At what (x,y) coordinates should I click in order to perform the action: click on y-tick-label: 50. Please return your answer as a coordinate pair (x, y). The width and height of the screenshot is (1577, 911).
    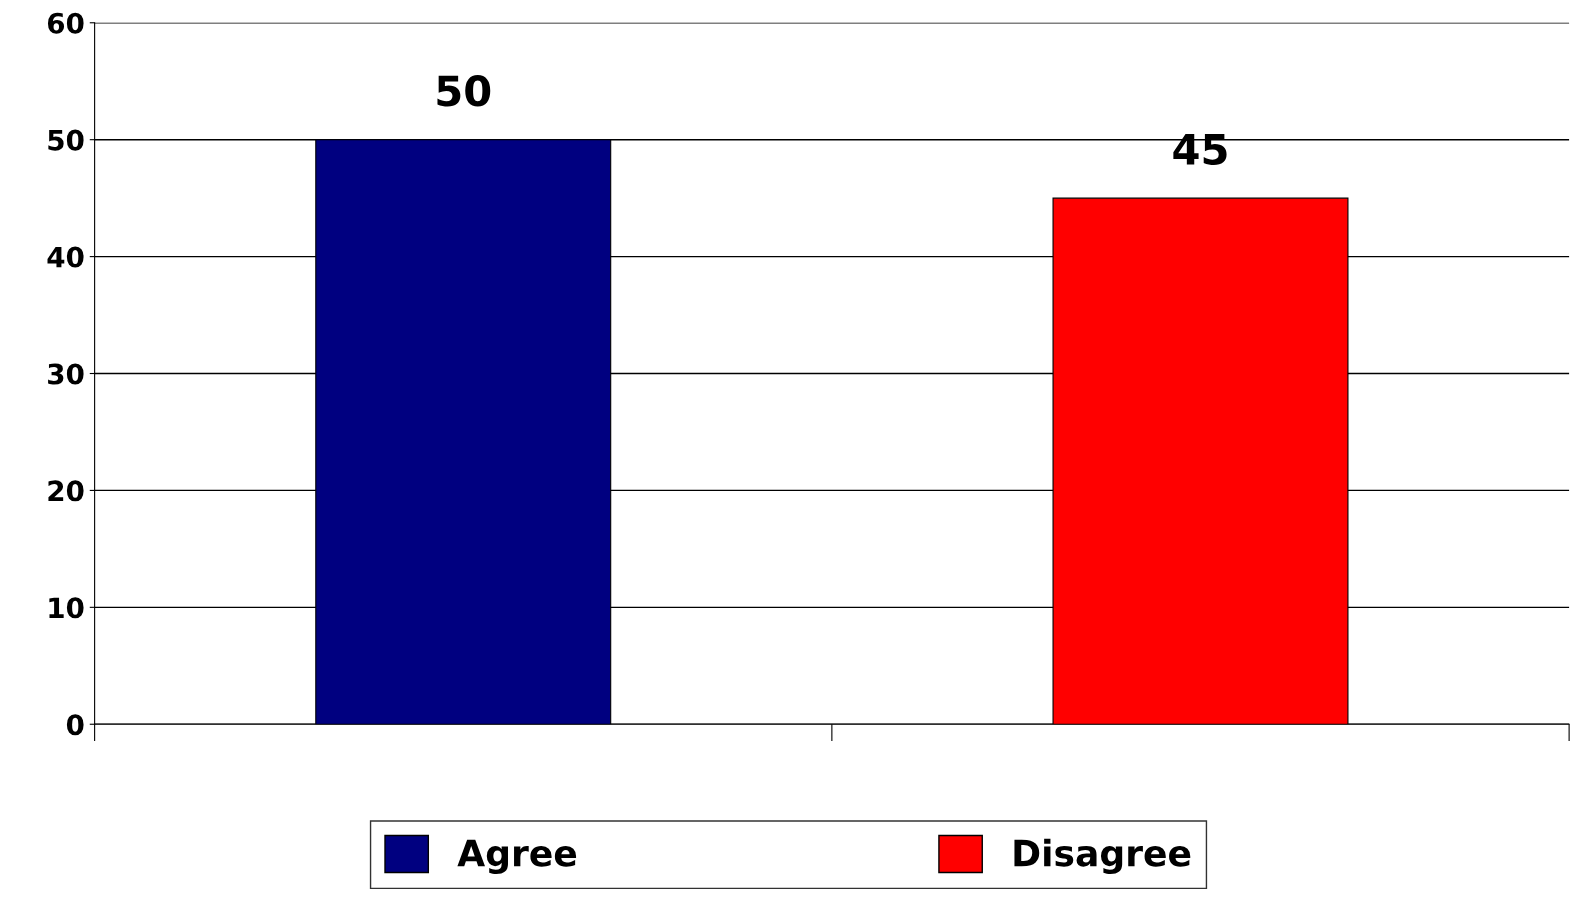
    Looking at the image, I should click on (66, 140).